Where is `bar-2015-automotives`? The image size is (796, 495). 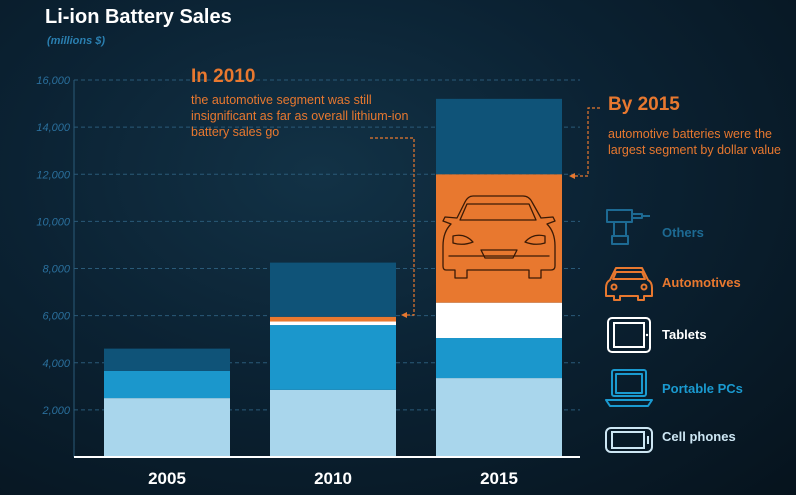 bar-2015-automotives is located at coordinates (499, 238).